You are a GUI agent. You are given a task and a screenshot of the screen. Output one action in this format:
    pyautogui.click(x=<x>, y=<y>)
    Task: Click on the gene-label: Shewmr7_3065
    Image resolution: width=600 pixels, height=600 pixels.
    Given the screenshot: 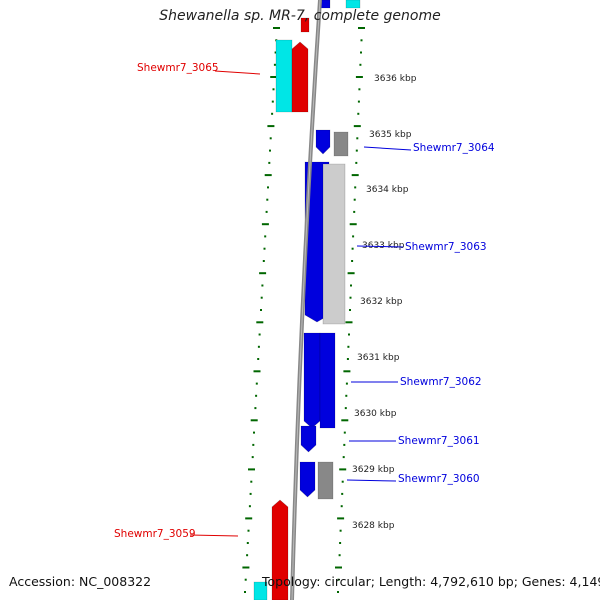 What is the action you would take?
    pyautogui.click(x=178, y=68)
    